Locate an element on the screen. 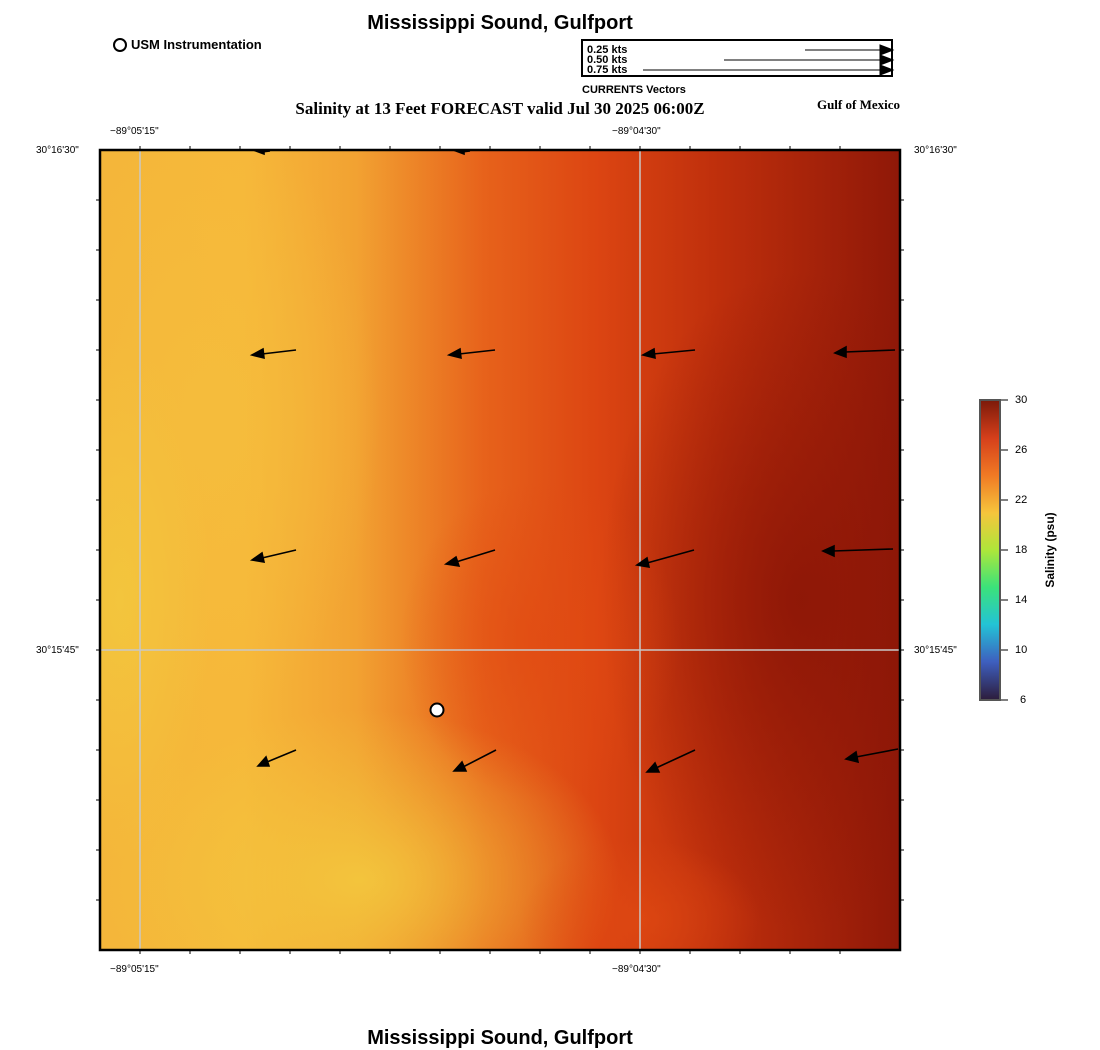 This screenshot has width=1100, height=1050. lat-label-right-1: 30°16'30" is located at coordinates (935, 150).